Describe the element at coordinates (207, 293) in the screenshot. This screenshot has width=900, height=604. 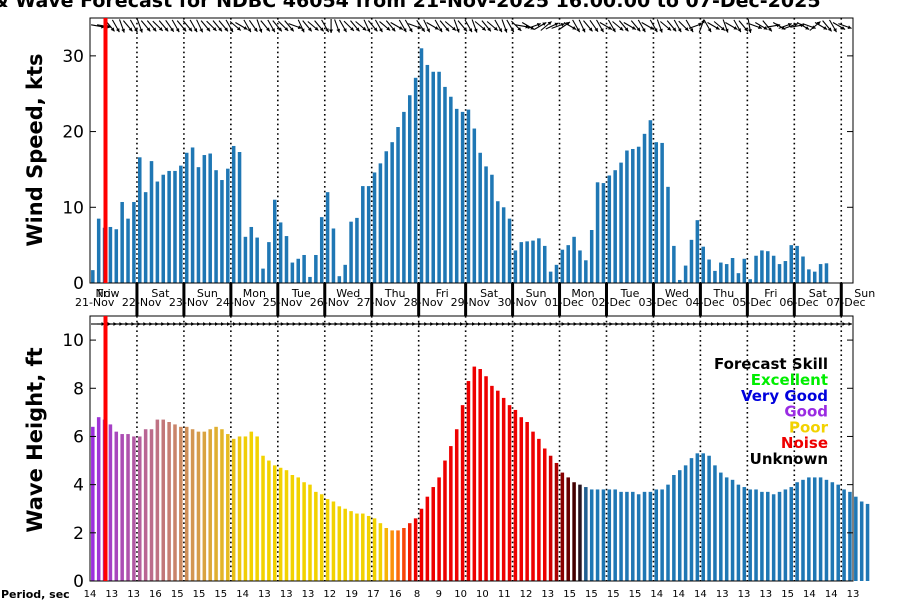
I see `day-label: Sun` at that location.